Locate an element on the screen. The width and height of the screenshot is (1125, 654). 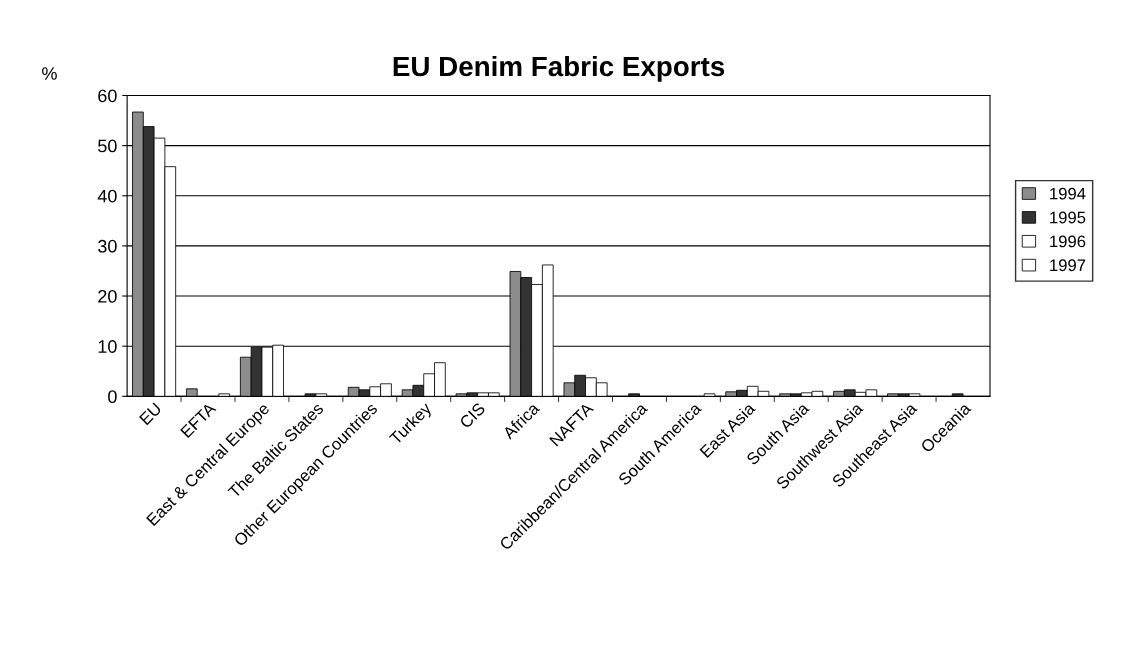
x-tick-label: CIS is located at coordinates (472, 415).